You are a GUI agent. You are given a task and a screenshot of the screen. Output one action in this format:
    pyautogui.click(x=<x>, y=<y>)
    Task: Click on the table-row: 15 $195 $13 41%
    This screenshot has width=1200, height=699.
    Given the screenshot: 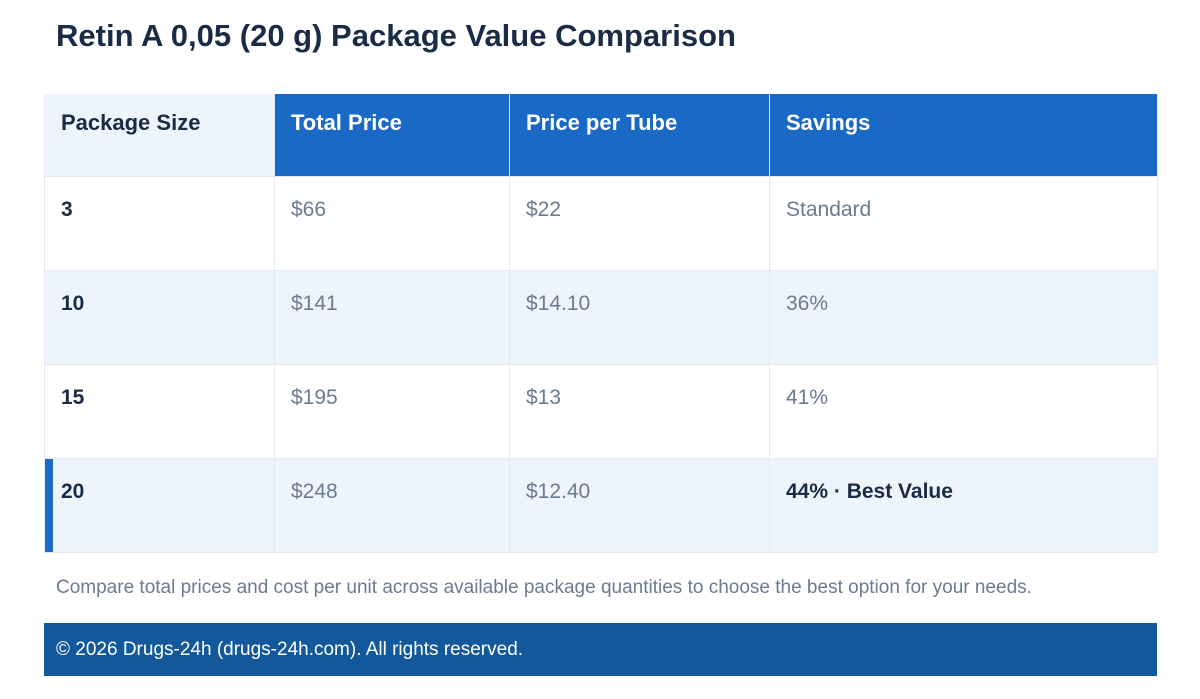 What is the action you would take?
    pyautogui.click(x=601, y=410)
    